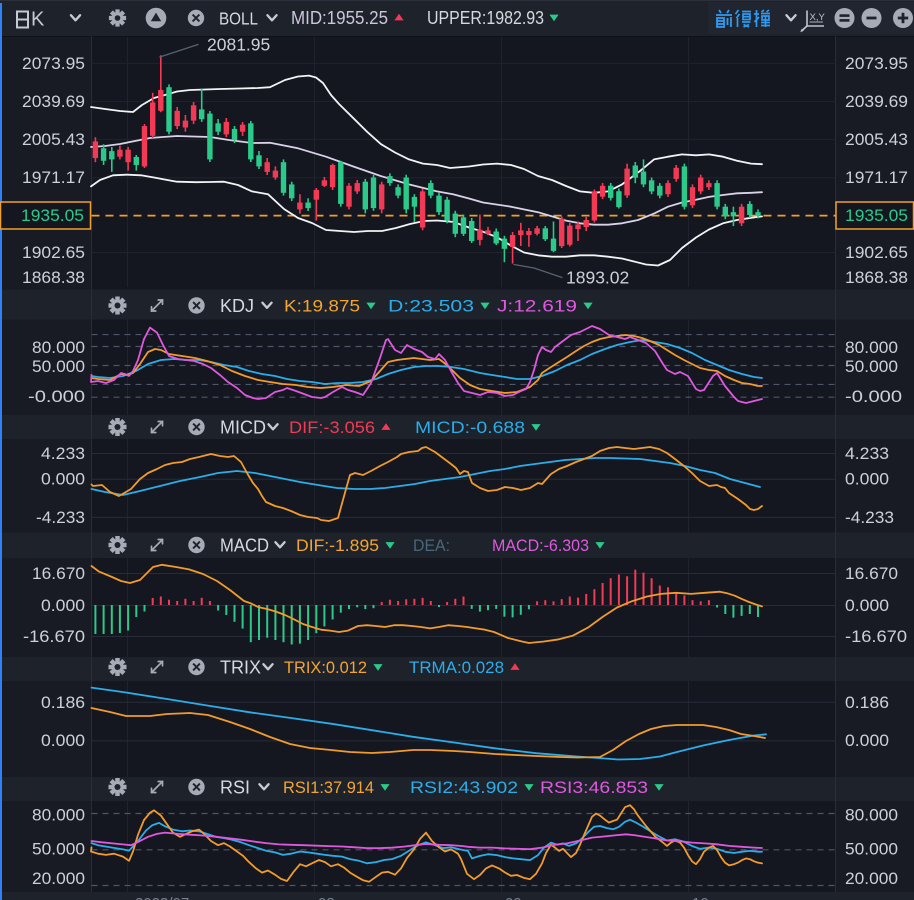  What do you see at coordinates (332, 427) in the screenshot?
I see `svg-text: DIF:-3.056` at bounding box center [332, 427].